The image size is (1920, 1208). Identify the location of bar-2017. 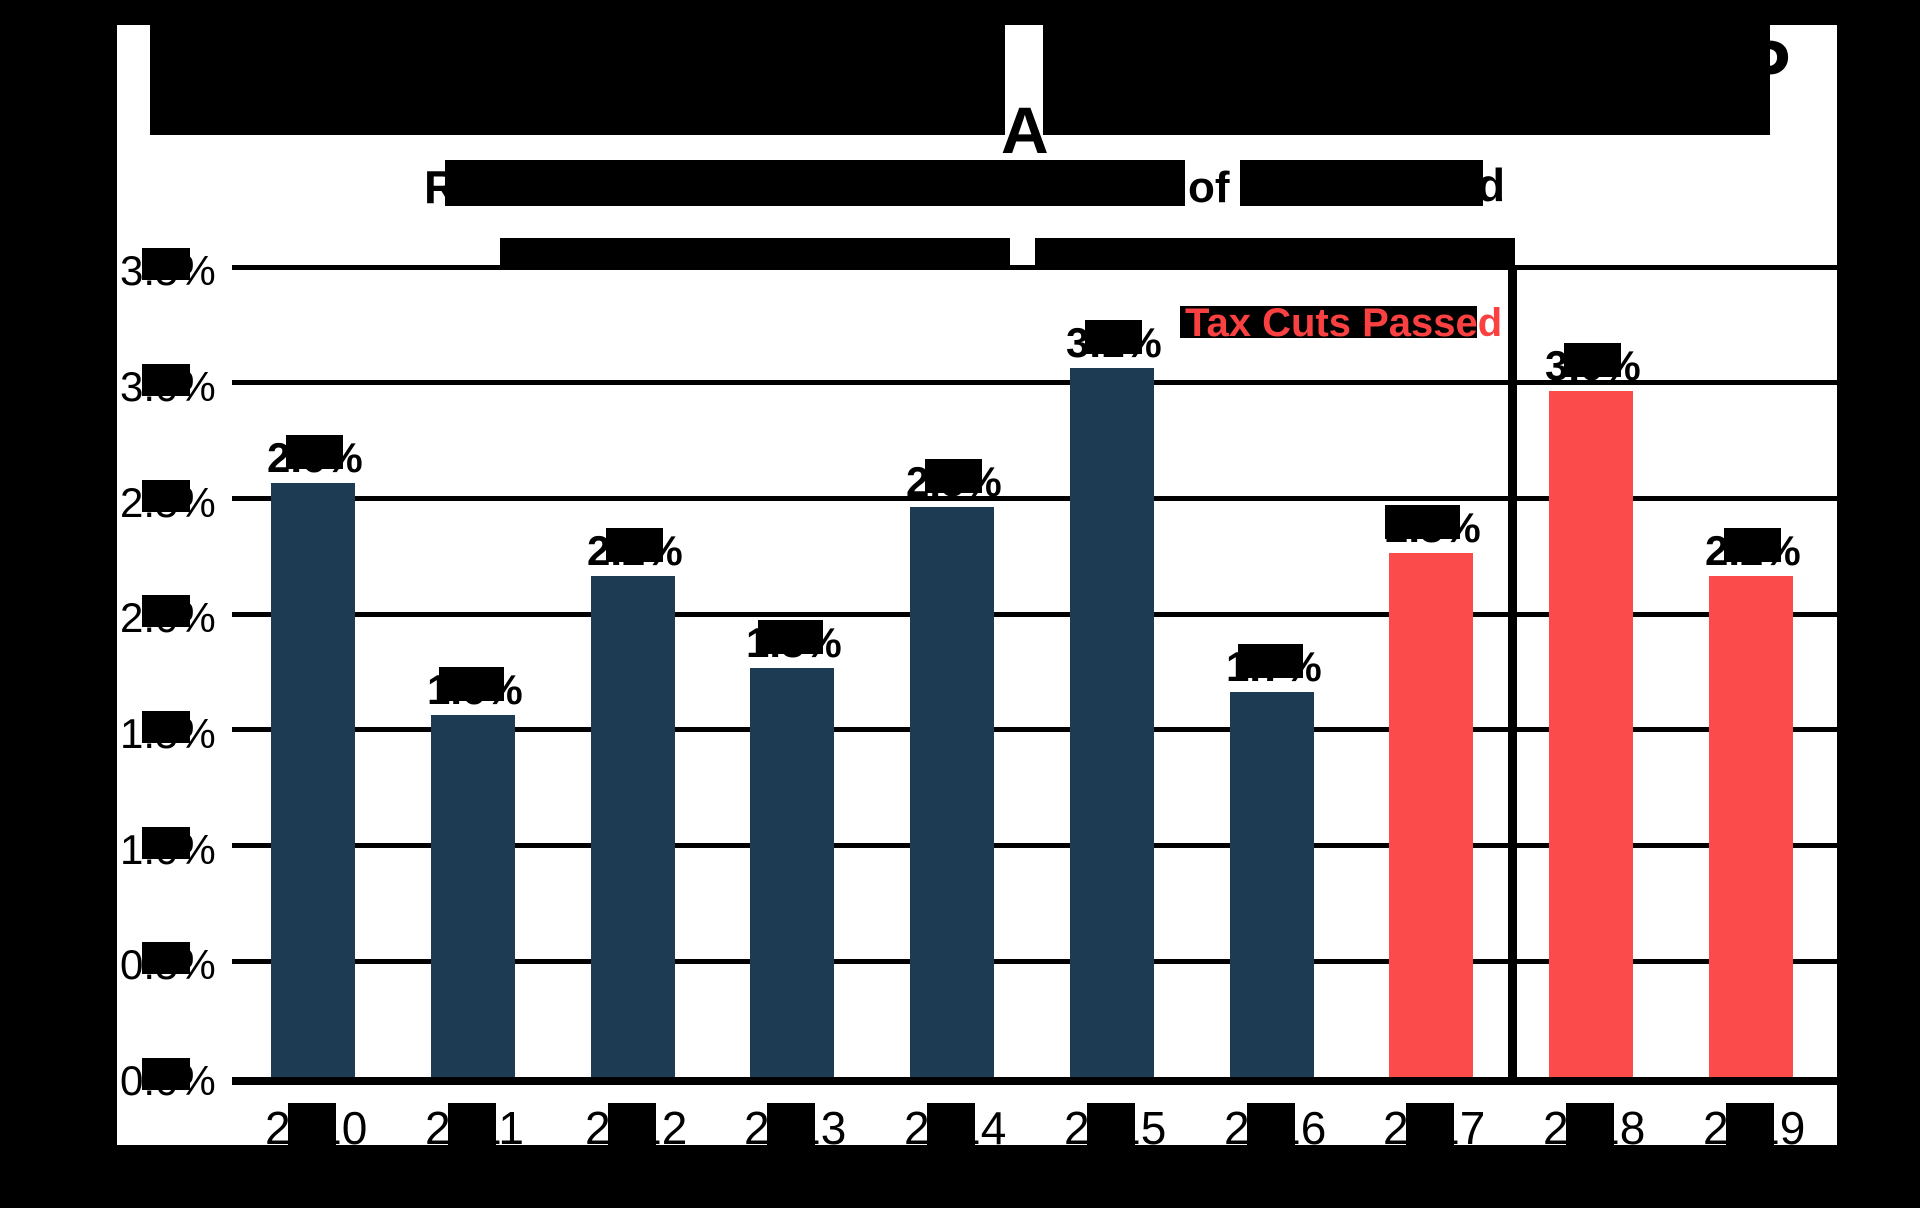
(1431, 817).